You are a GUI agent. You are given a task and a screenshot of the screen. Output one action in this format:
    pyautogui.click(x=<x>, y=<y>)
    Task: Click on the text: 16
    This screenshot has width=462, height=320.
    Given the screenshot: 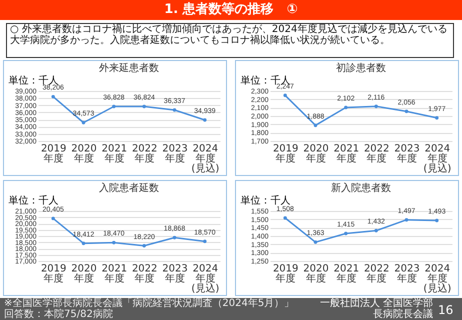 What is the action you would take?
    pyautogui.click(x=446, y=310)
    